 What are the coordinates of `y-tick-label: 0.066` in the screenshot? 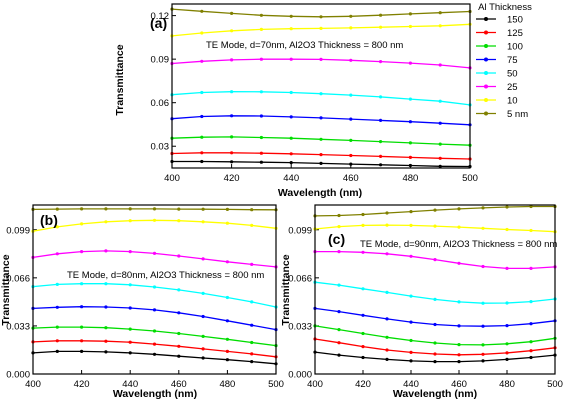 It's located at (18, 278).